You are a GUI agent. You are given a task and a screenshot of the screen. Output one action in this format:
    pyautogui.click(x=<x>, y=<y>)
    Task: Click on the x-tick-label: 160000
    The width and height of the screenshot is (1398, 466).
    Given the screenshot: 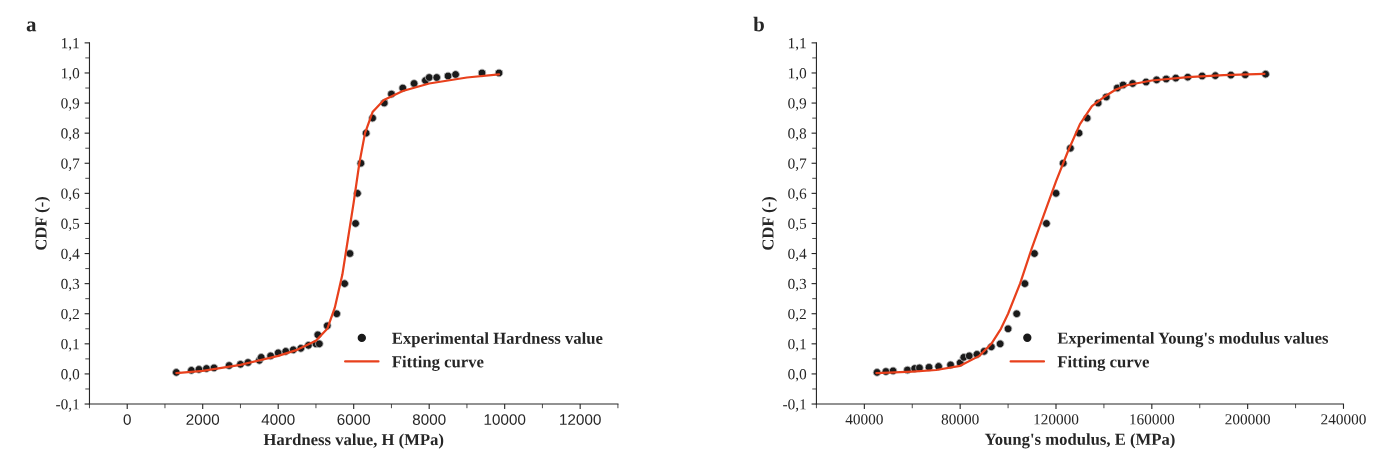 What is the action you would take?
    pyautogui.click(x=1152, y=419)
    